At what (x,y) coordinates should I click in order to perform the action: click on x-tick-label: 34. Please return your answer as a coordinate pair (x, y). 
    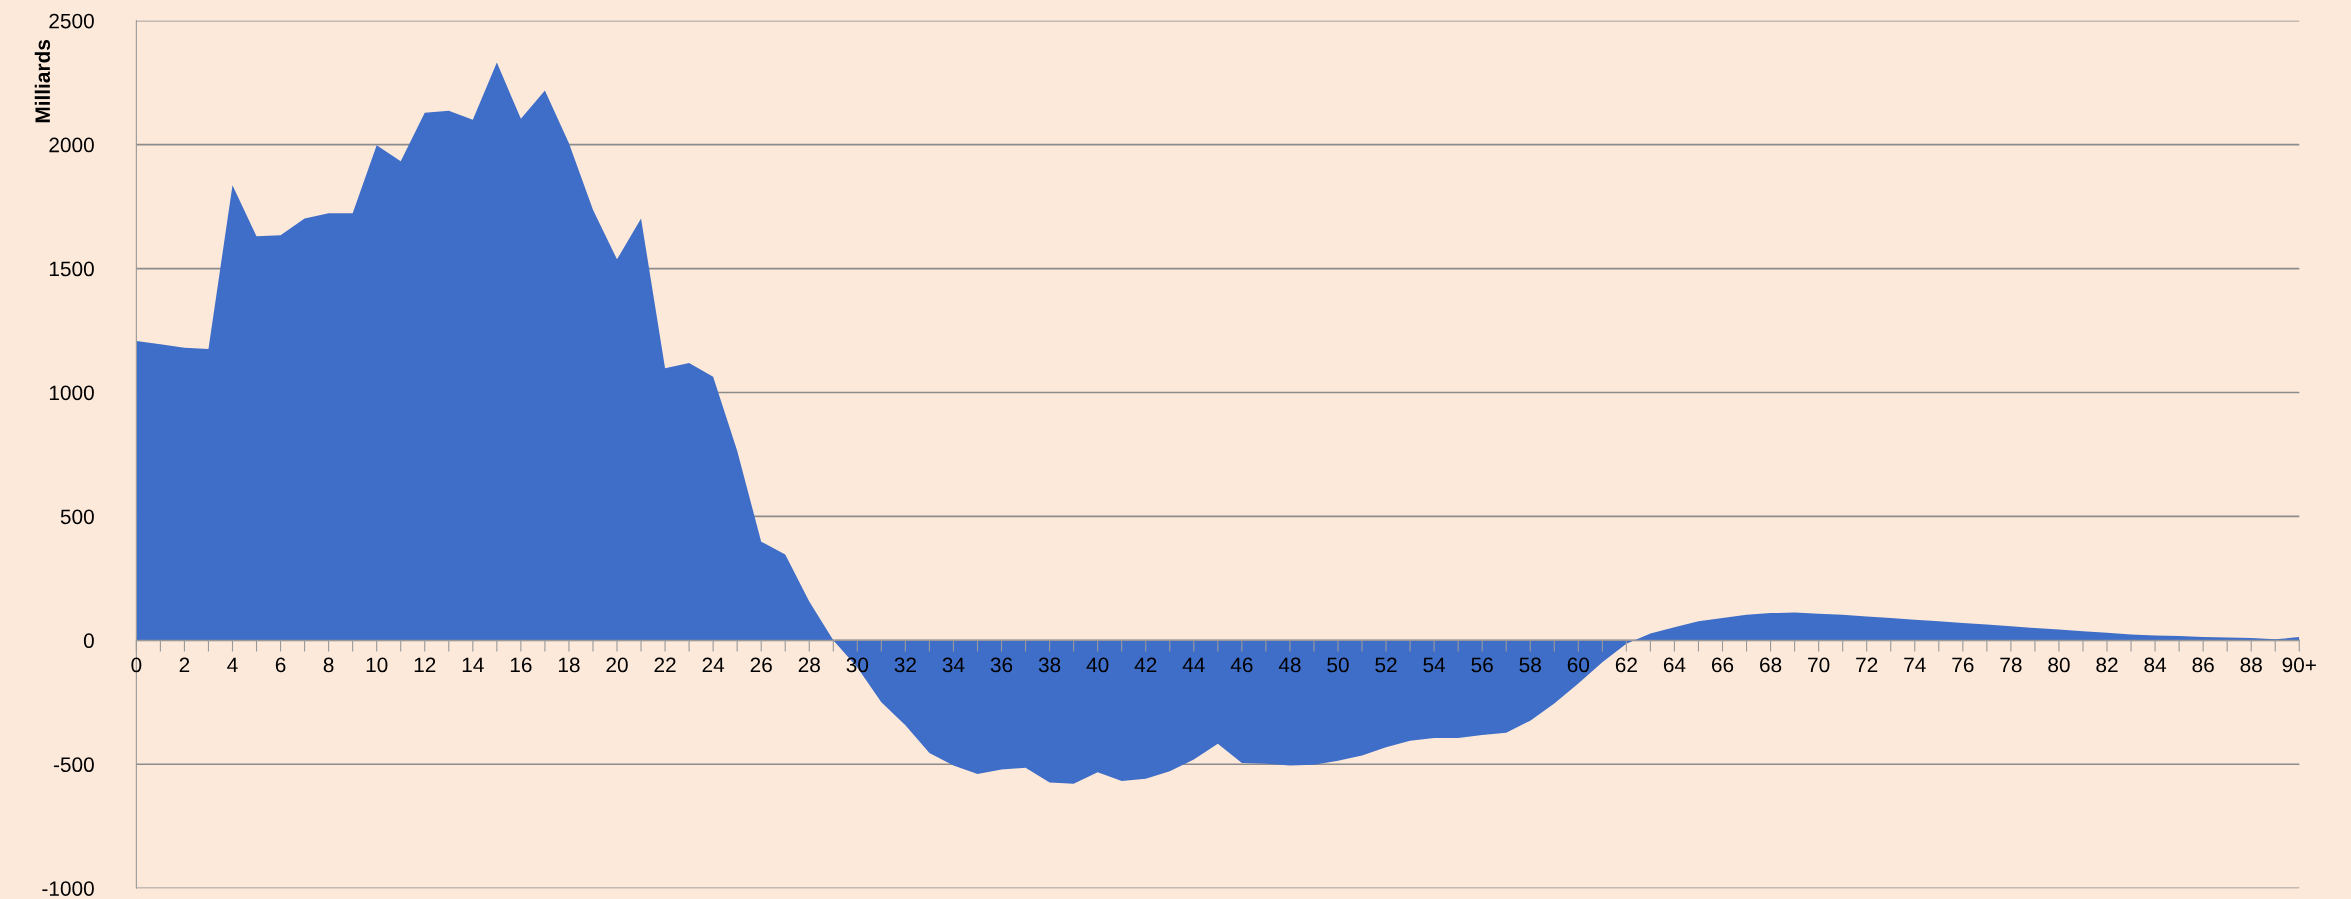
    Looking at the image, I should click on (953, 665).